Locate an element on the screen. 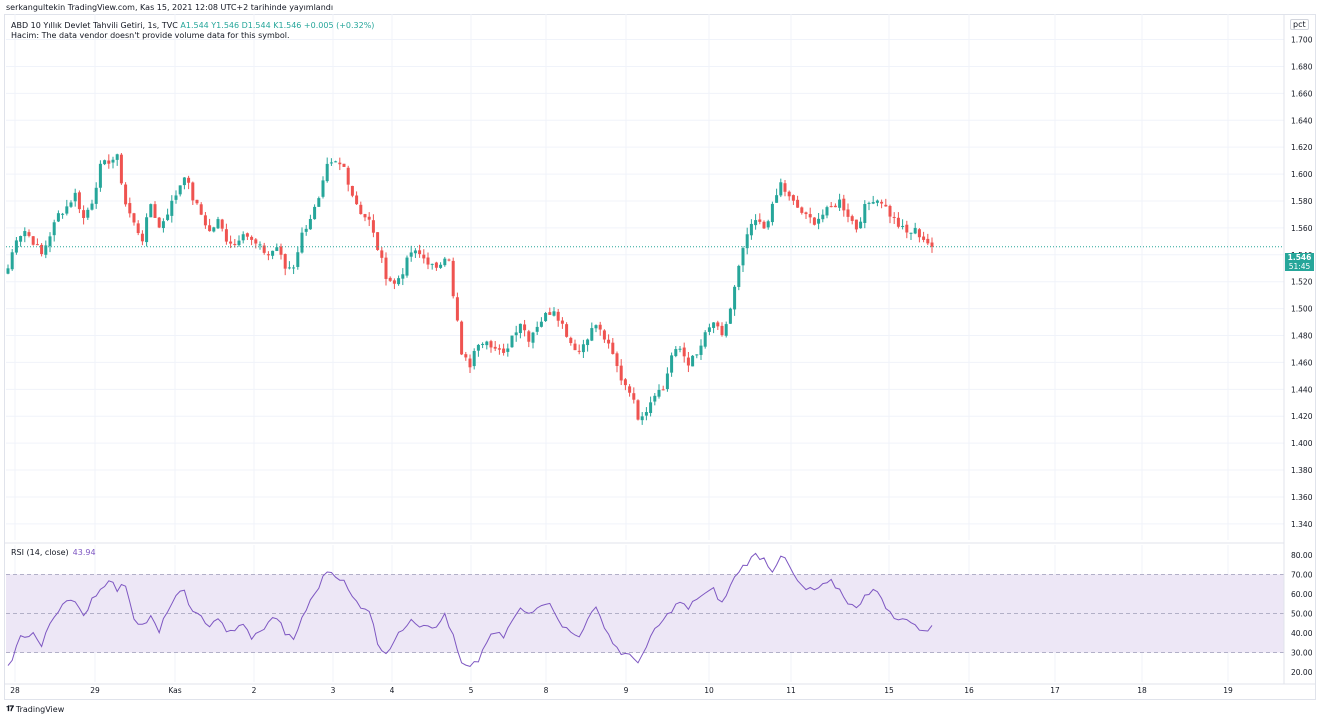  price-tick-label: 1.580 is located at coordinates (1302, 201).